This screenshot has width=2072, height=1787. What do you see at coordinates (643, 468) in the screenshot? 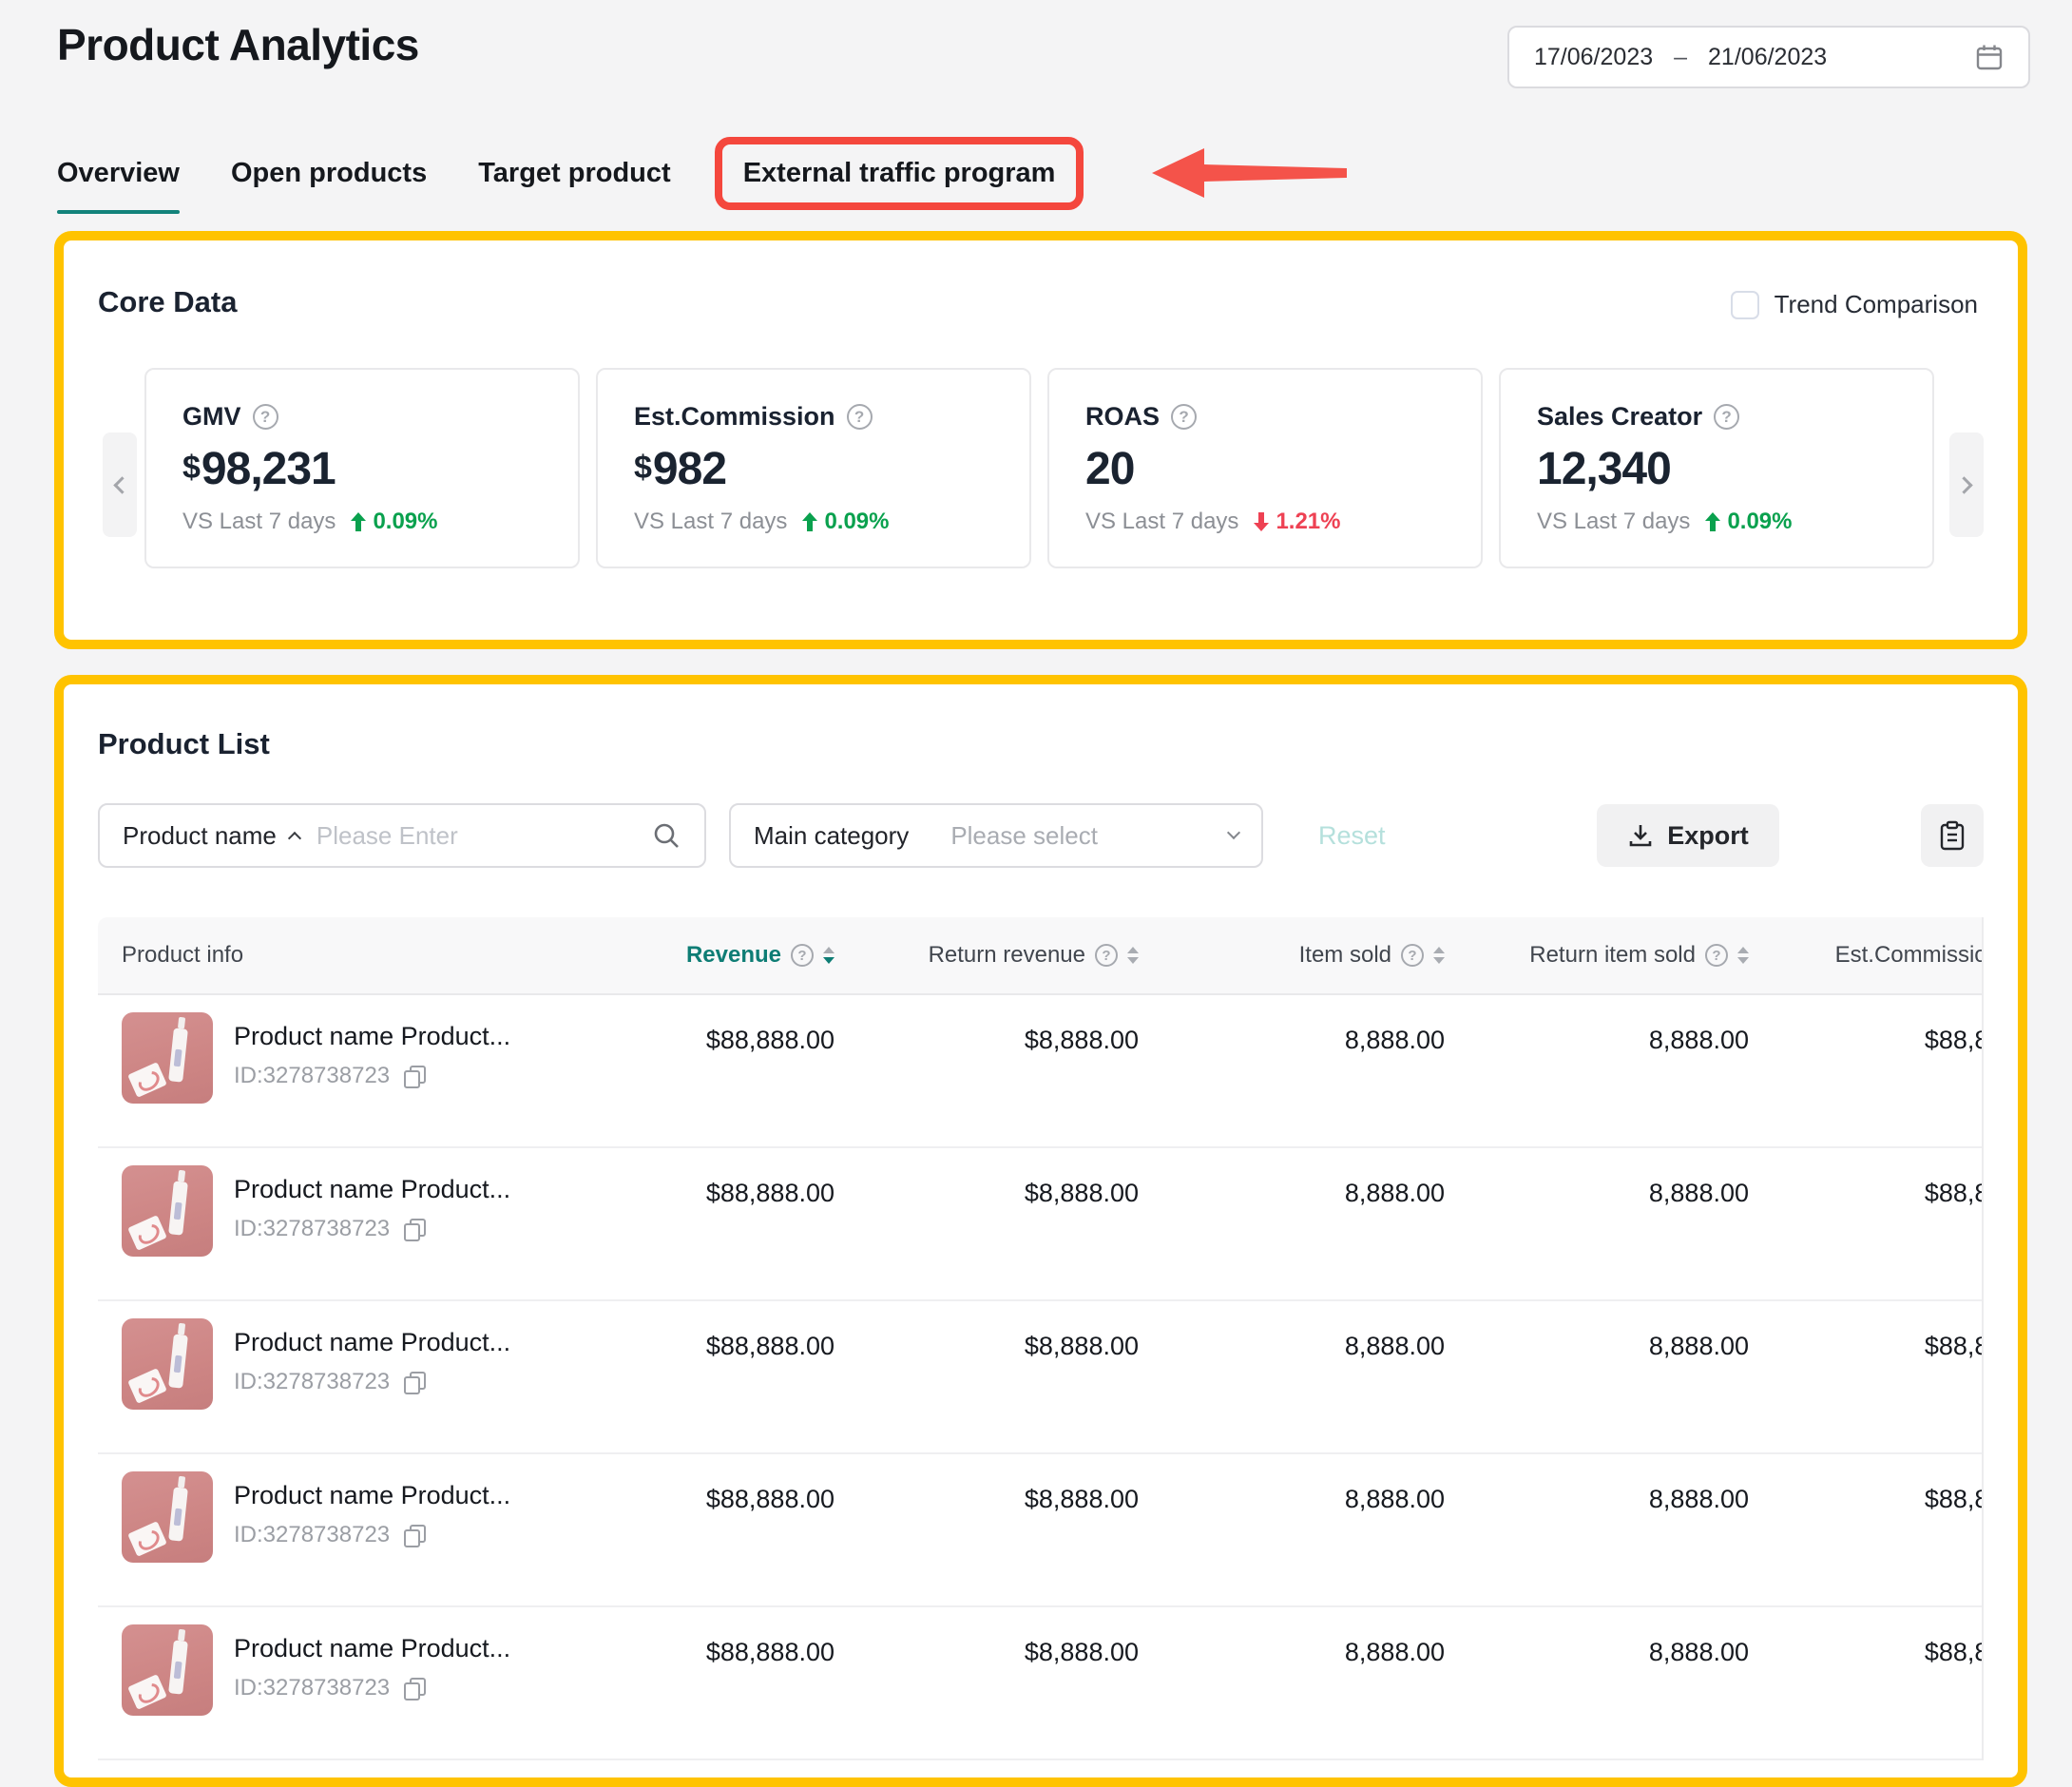
I see `metric-currency: $` at bounding box center [643, 468].